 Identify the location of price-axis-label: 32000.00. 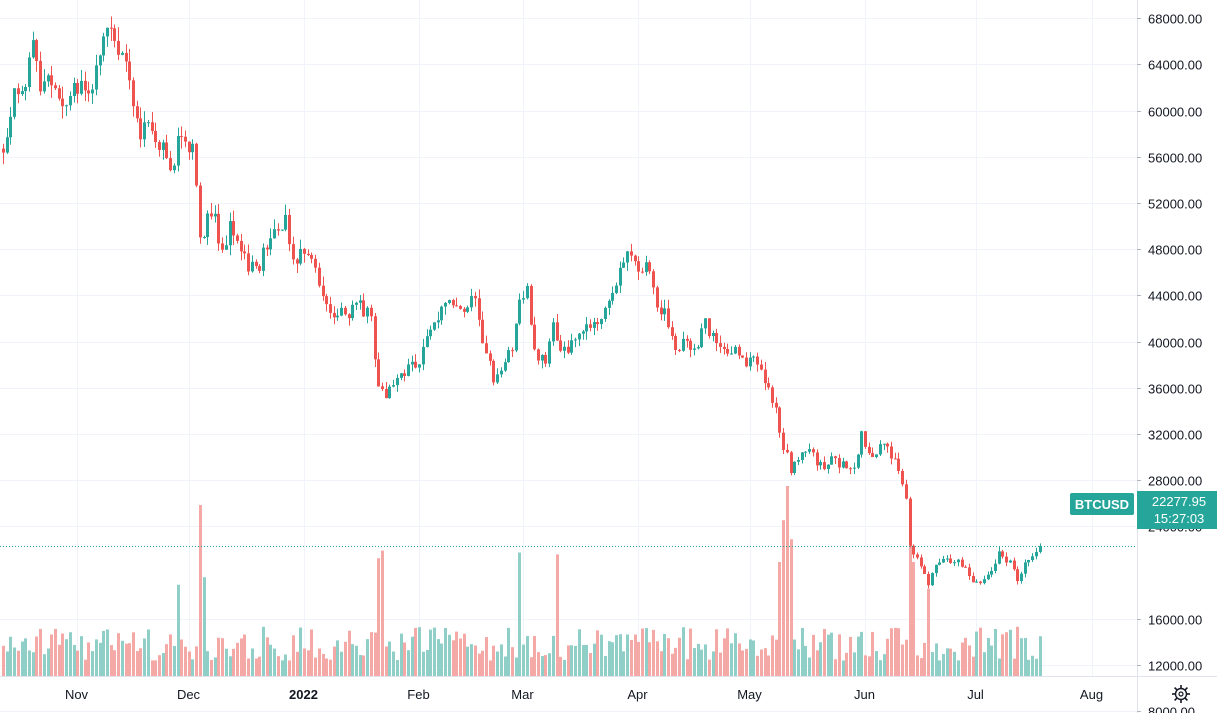
(1175, 435).